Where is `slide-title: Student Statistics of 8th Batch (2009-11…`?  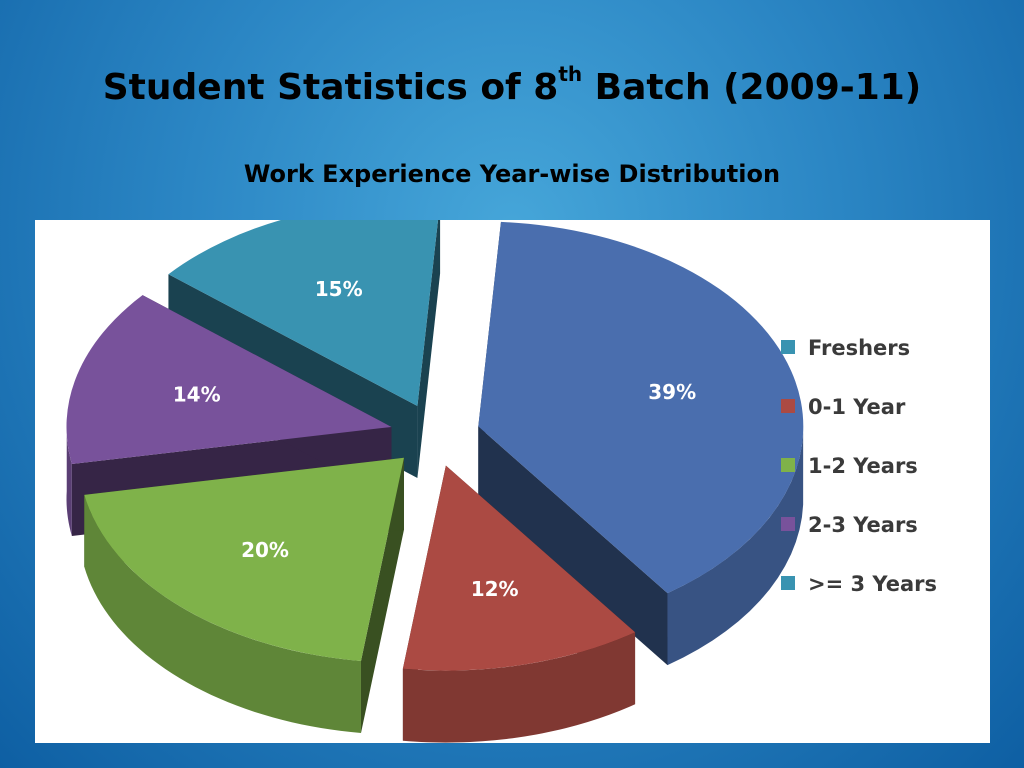 slide-title: Student Statistics of 8th Batch (2009-11… is located at coordinates (512, 85).